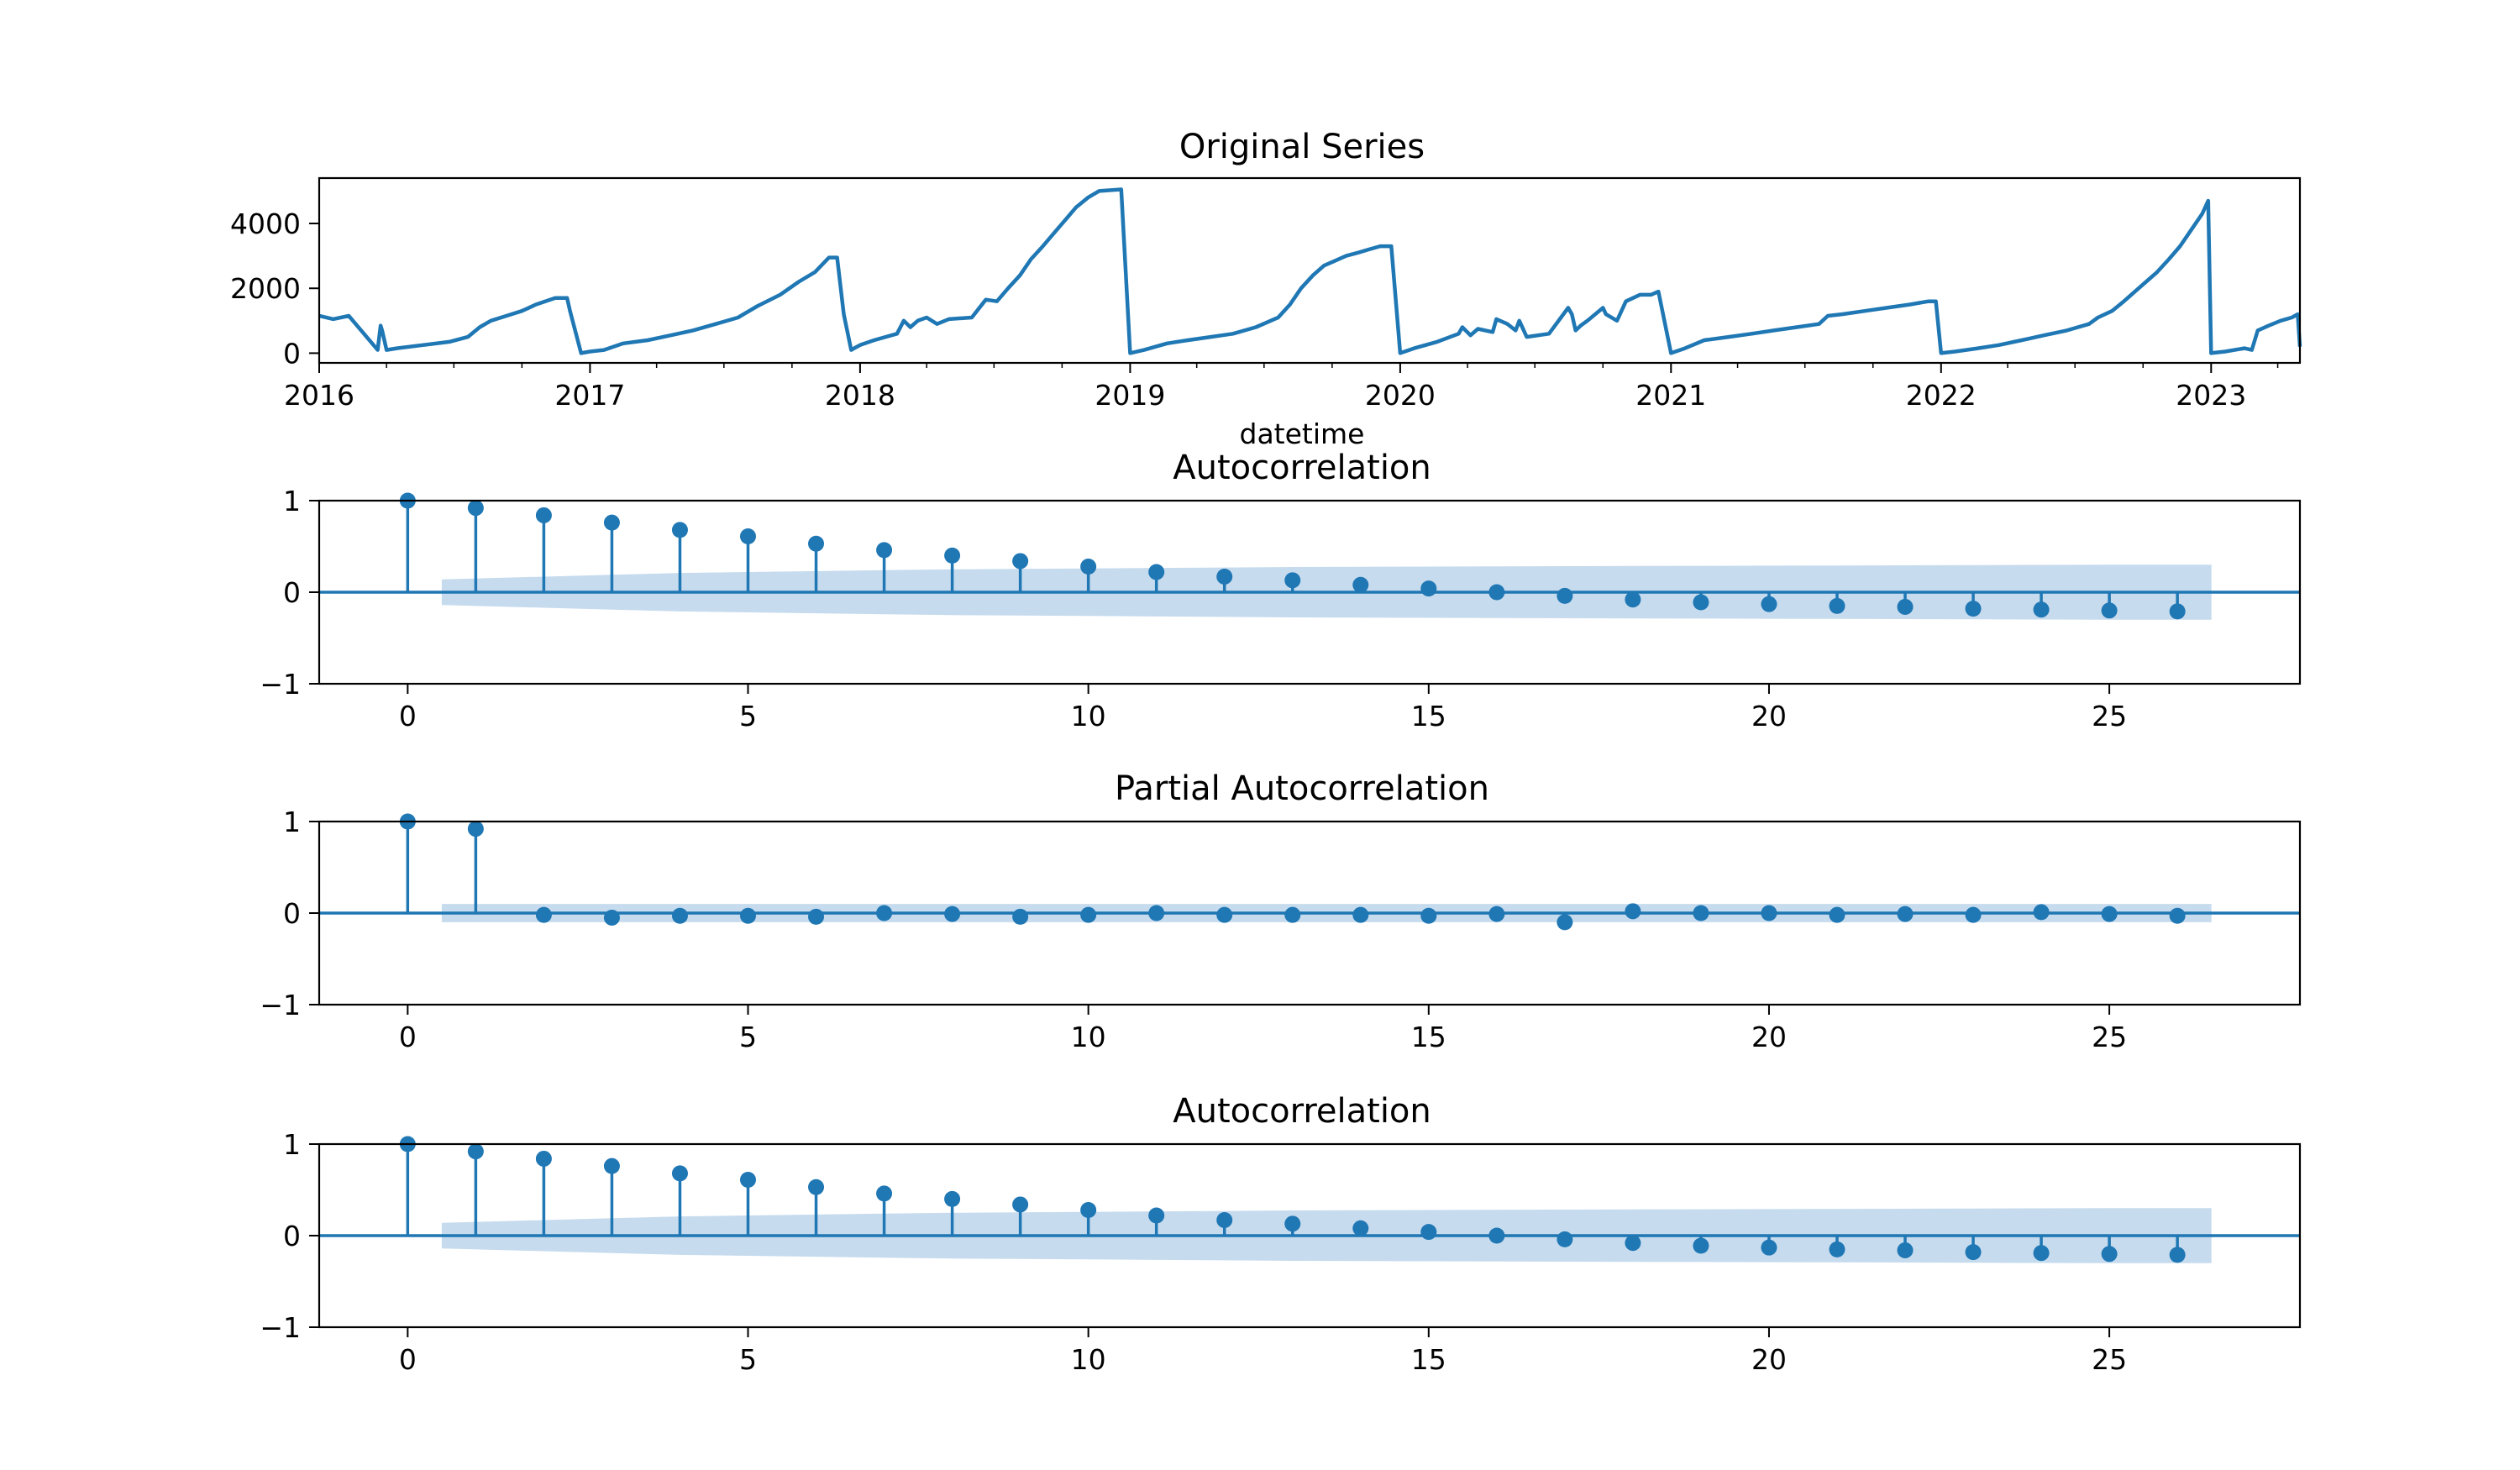 The height and width of the screenshot is (1470, 2520). I want to click on x-tick-label: 2019, so click(1130, 395).